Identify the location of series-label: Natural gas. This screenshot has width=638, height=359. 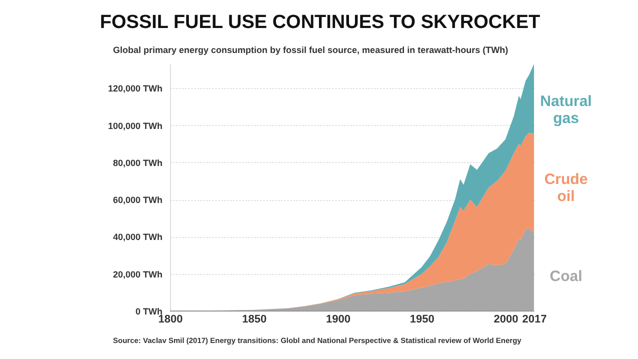
(566, 110).